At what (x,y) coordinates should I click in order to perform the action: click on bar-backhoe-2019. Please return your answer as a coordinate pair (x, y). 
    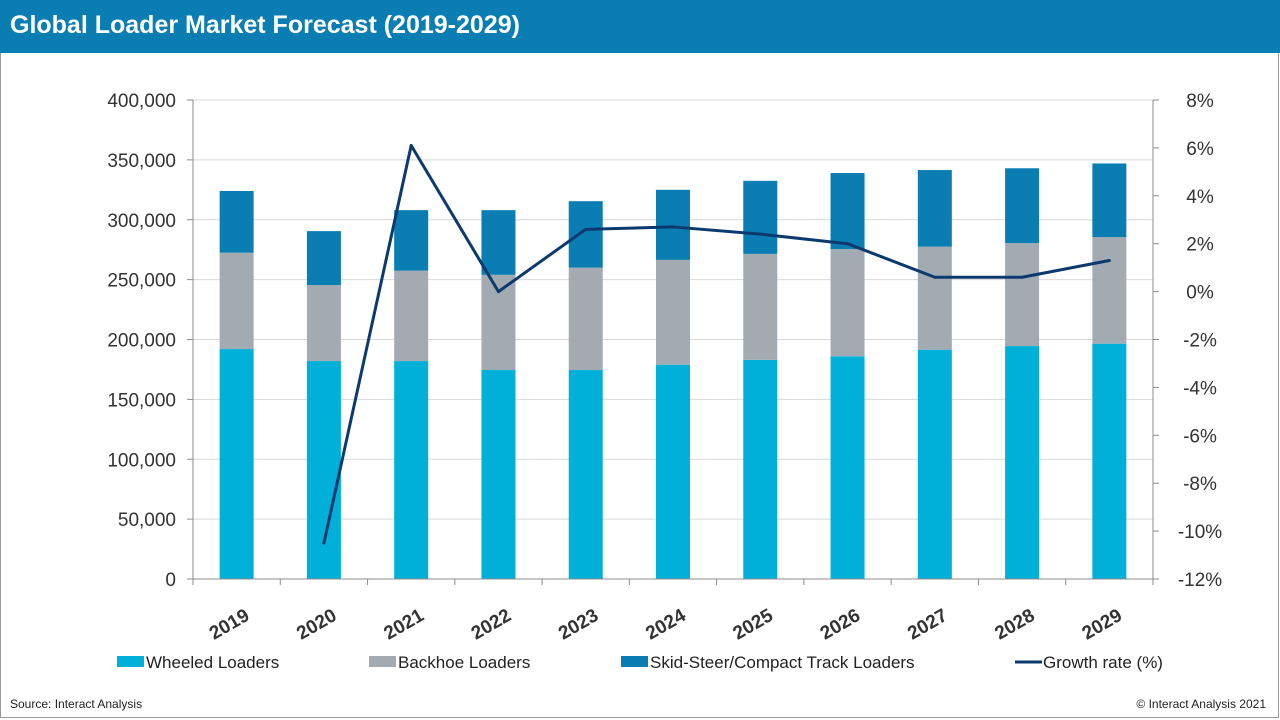
    Looking at the image, I should click on (236, 301).